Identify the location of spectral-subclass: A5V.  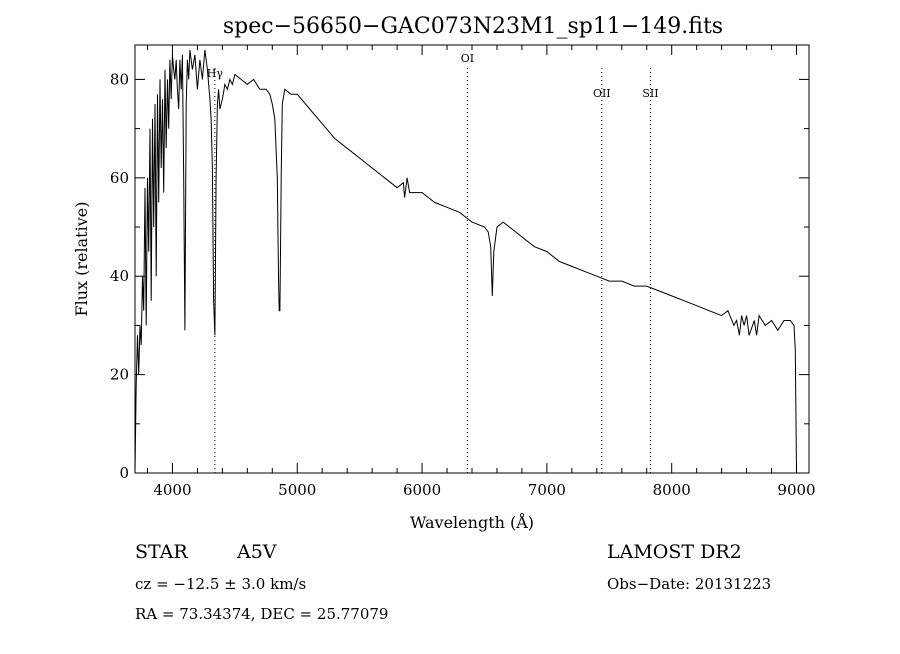
(256, 552).